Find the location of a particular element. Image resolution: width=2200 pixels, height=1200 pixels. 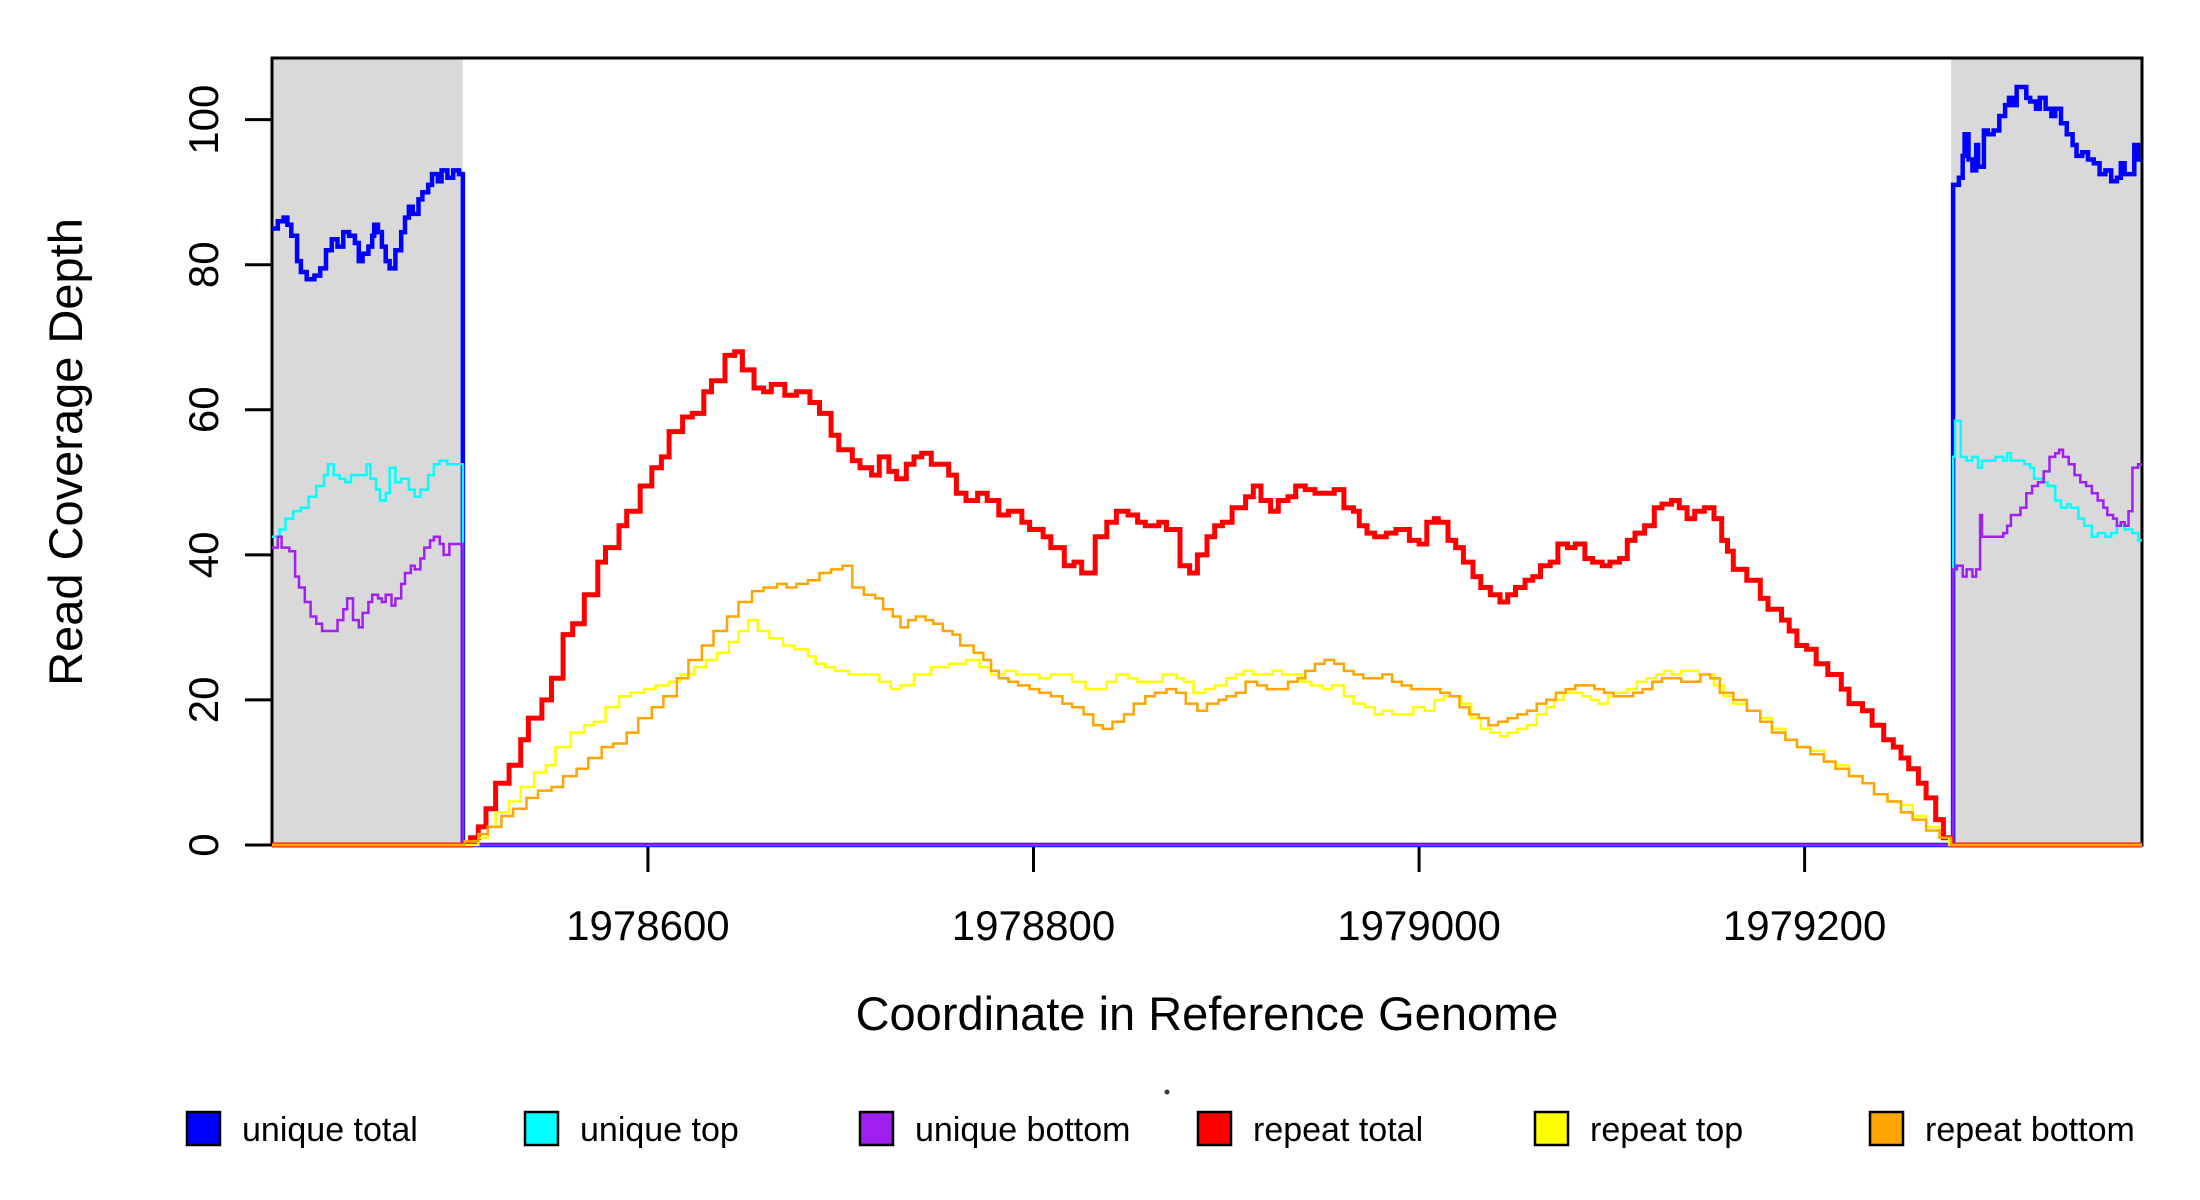

x-axis-title: Coordinate in Reference Genome is located at coordinates (1207, 1013).